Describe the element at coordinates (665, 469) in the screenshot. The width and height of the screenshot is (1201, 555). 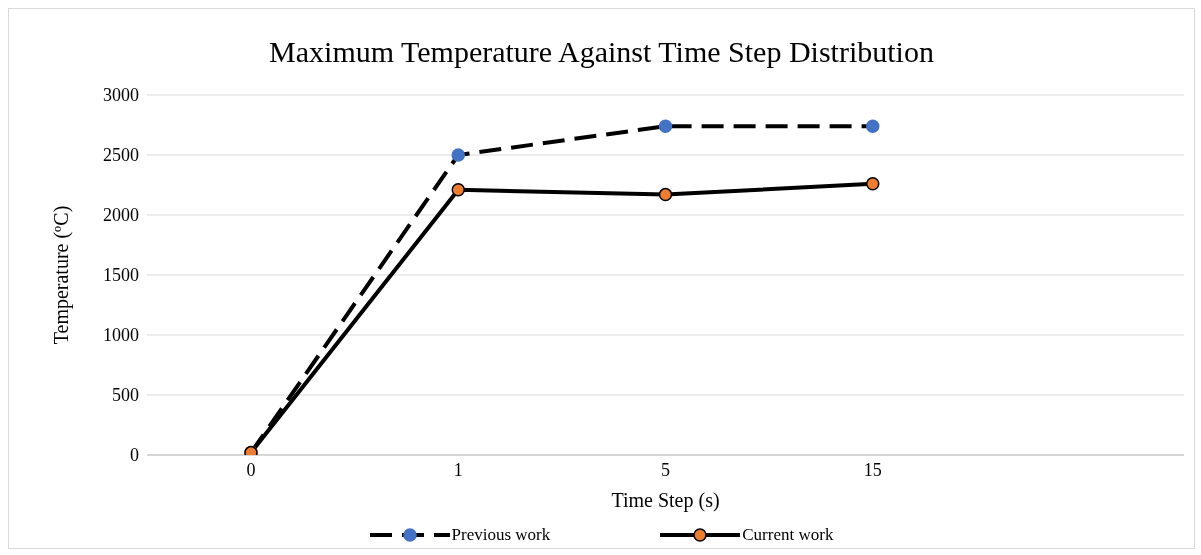
I see `x-tick-label: 5` at that location.